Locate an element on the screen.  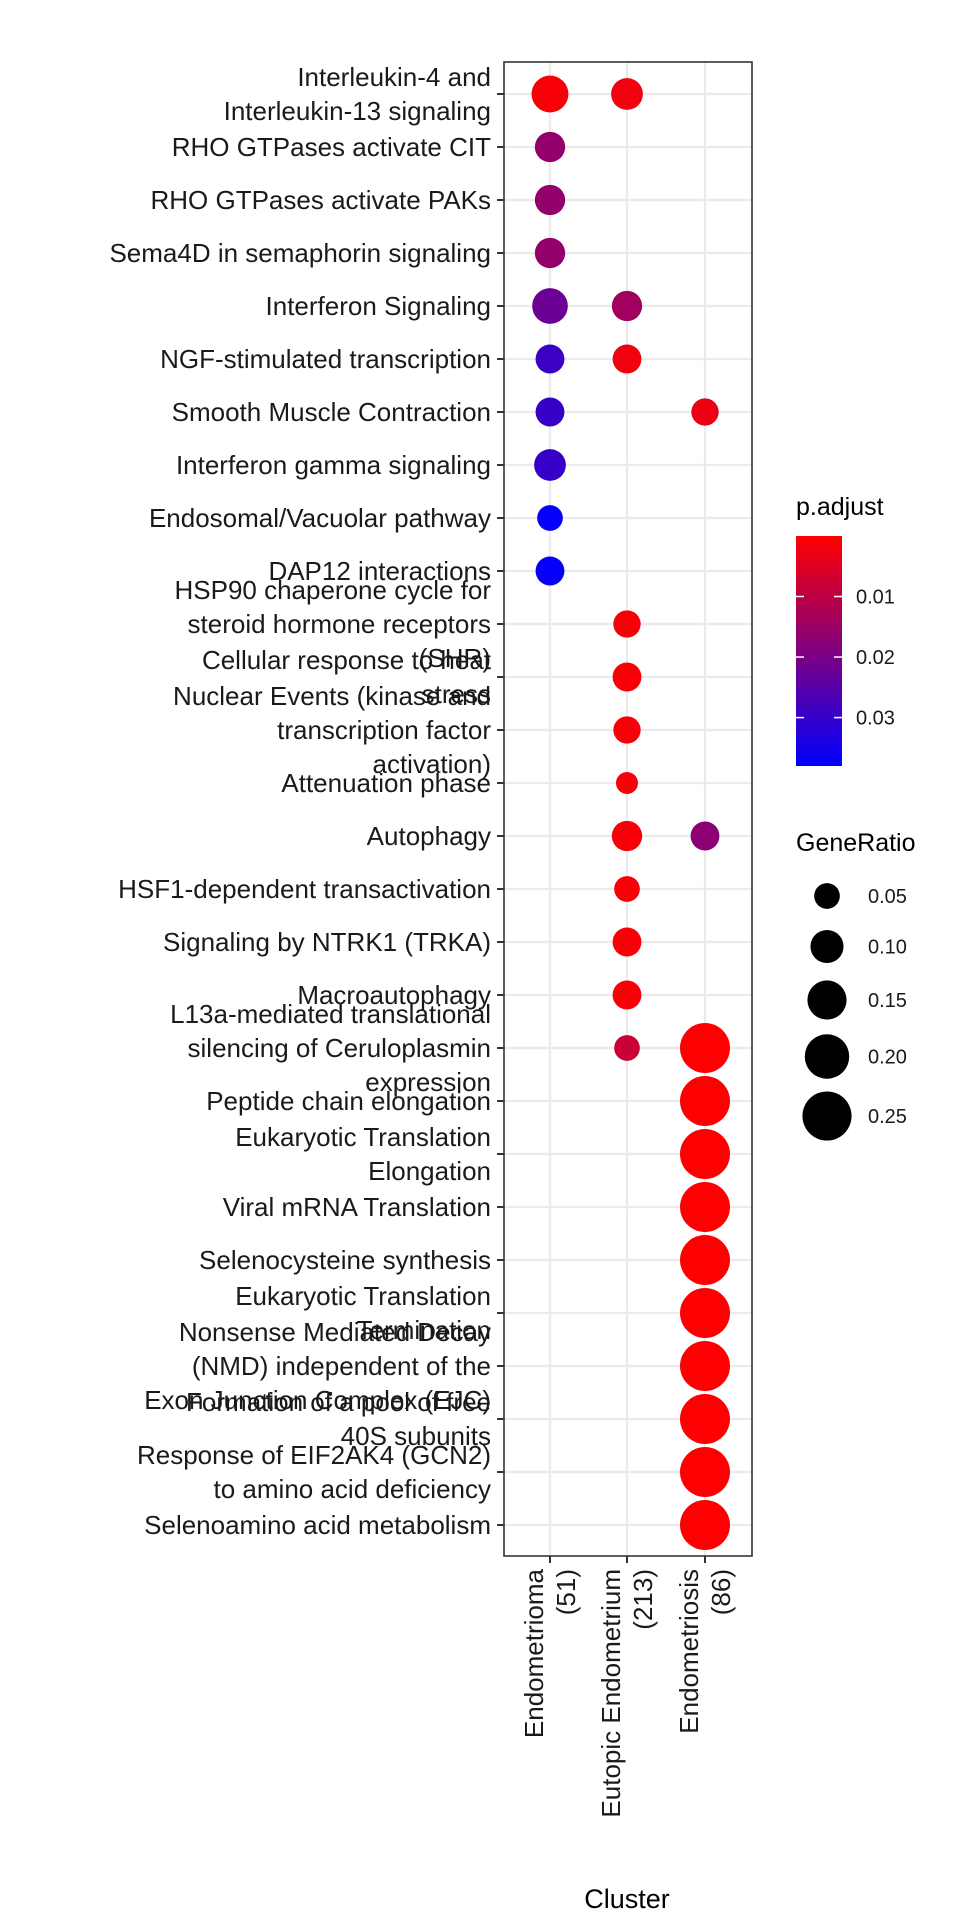
y-tick-label: Endosomal/Vacuolar pathway is located at coordinates (320, 518).